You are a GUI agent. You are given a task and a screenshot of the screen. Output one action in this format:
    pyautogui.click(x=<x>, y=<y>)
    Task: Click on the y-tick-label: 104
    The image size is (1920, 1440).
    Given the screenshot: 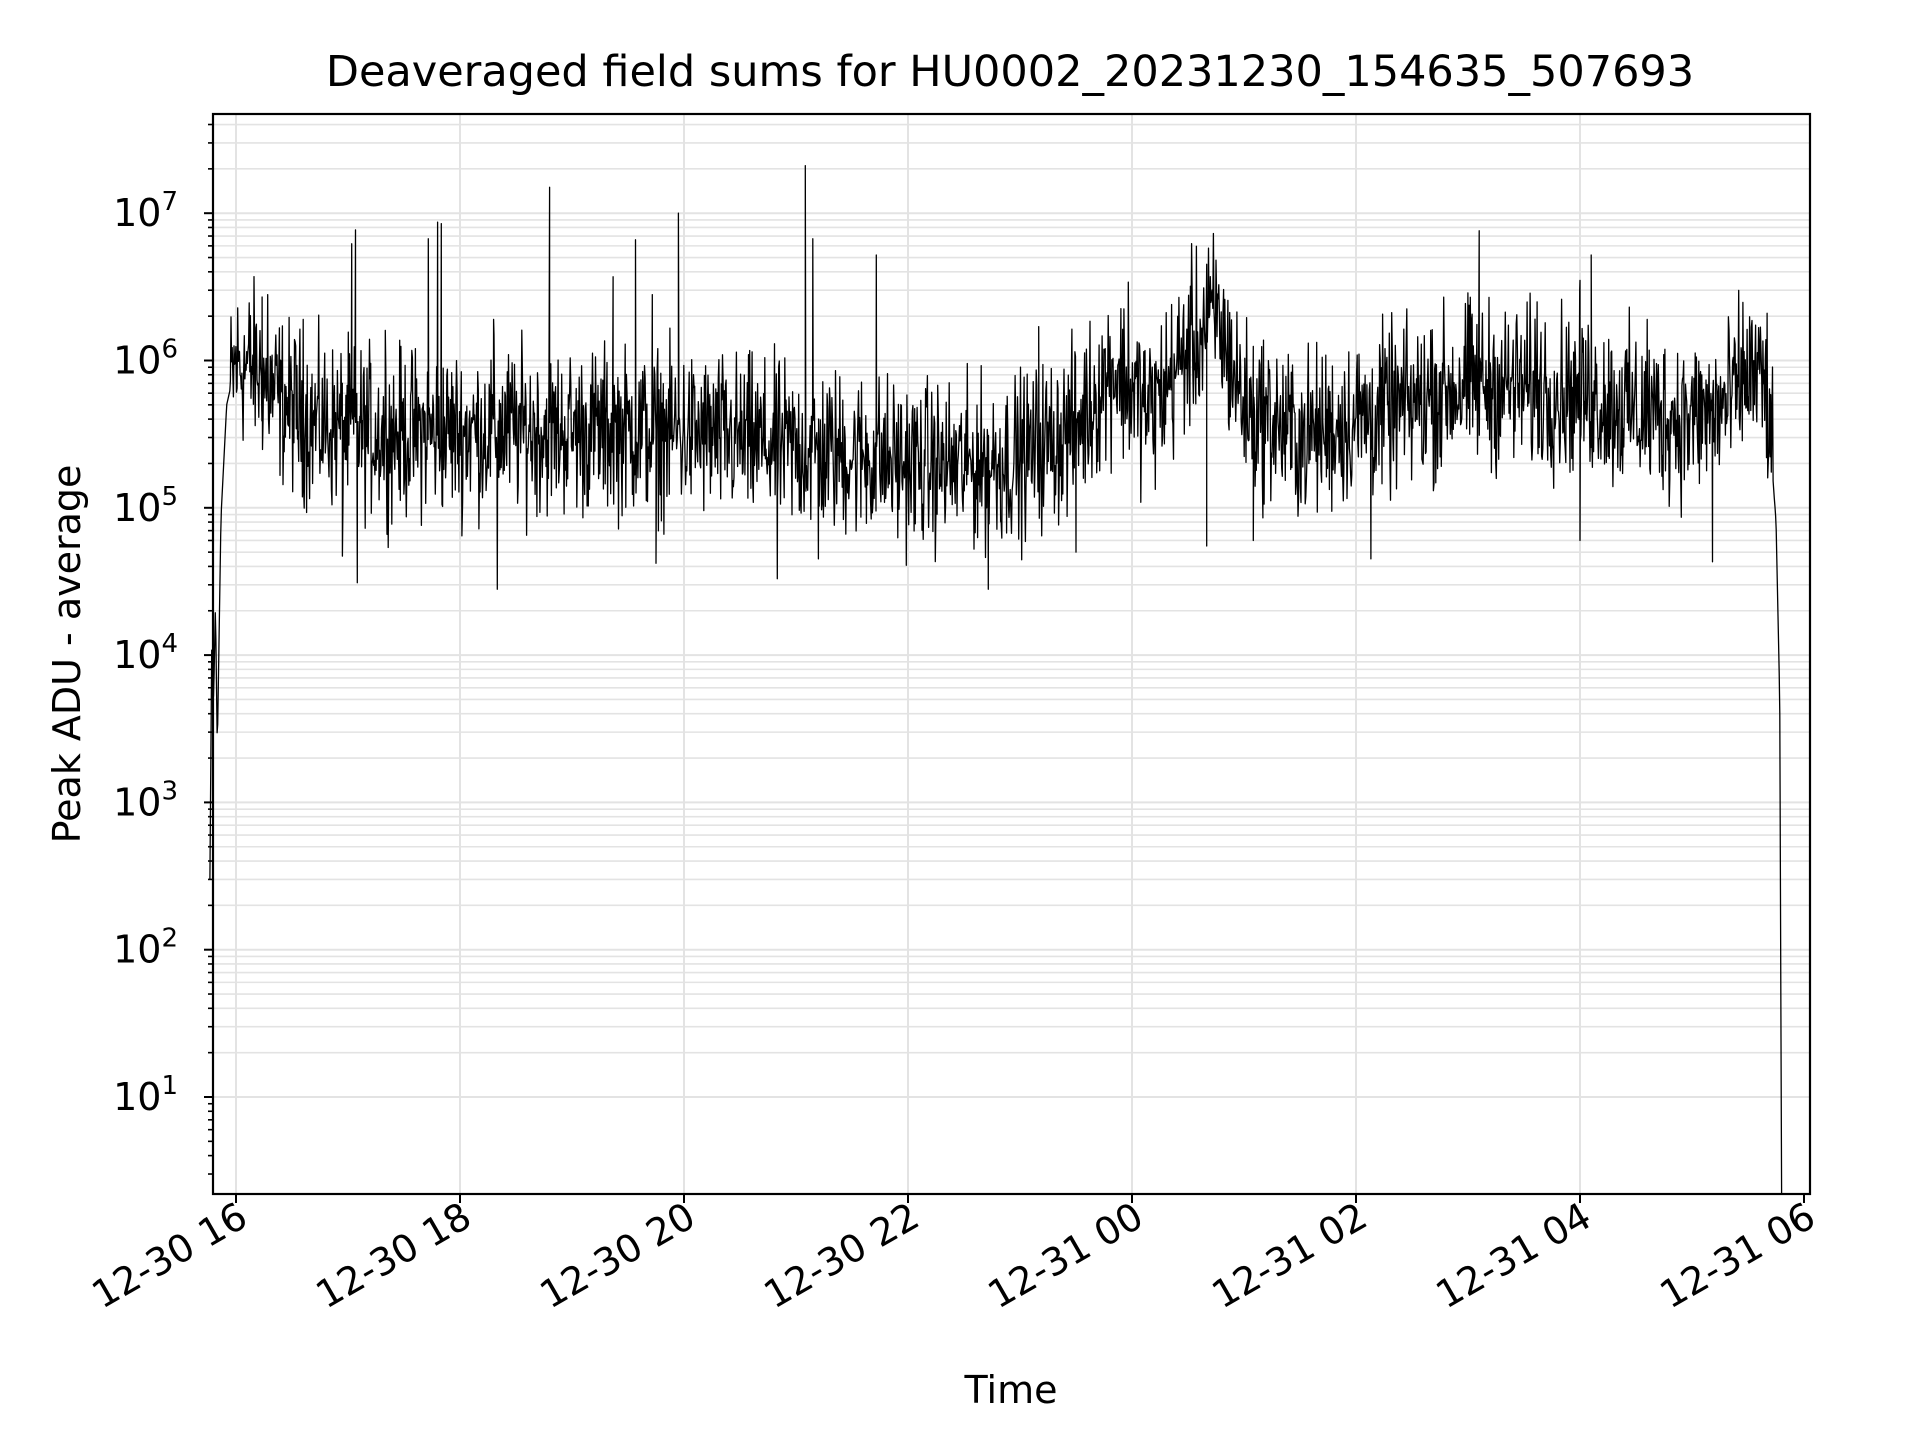 What is the action you would take?
    pyautogui.click(x=145, y=653)
    